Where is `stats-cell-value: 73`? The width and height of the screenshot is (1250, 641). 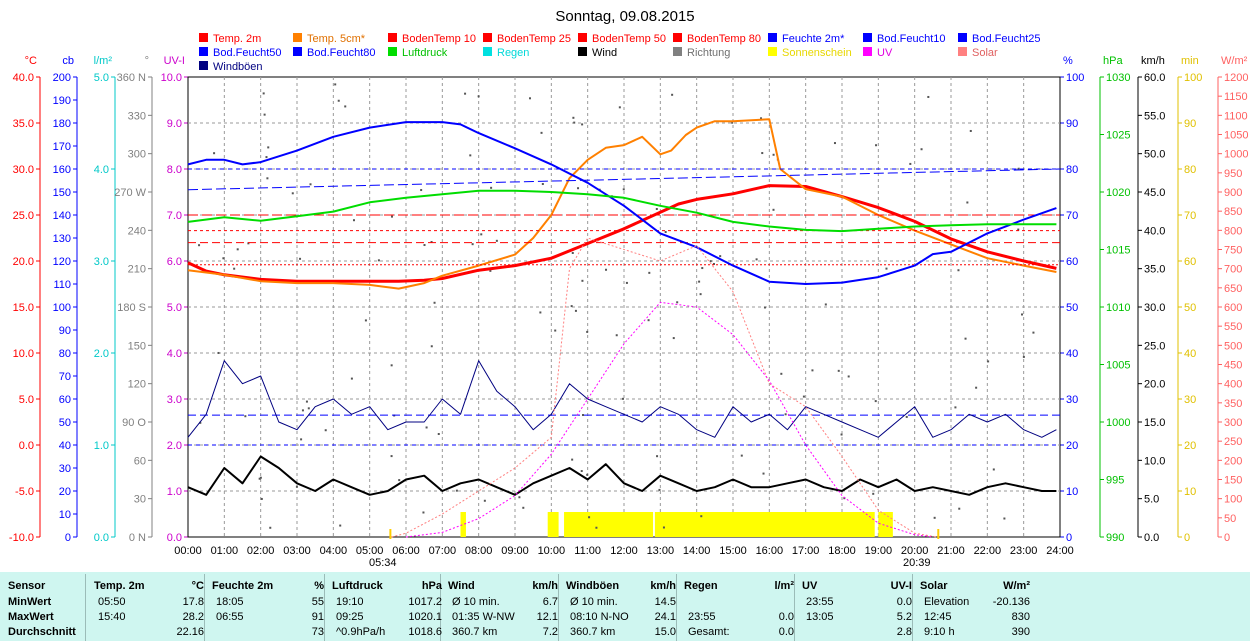 stats-cell-value: 73 is located at coordinates (317, 632).